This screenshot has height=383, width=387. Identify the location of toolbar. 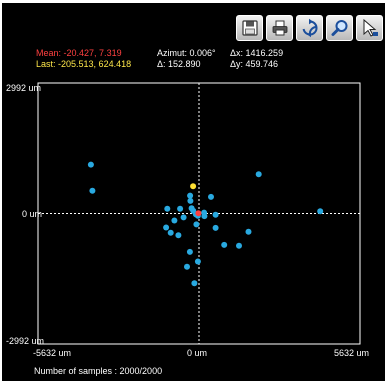
(309, 28).